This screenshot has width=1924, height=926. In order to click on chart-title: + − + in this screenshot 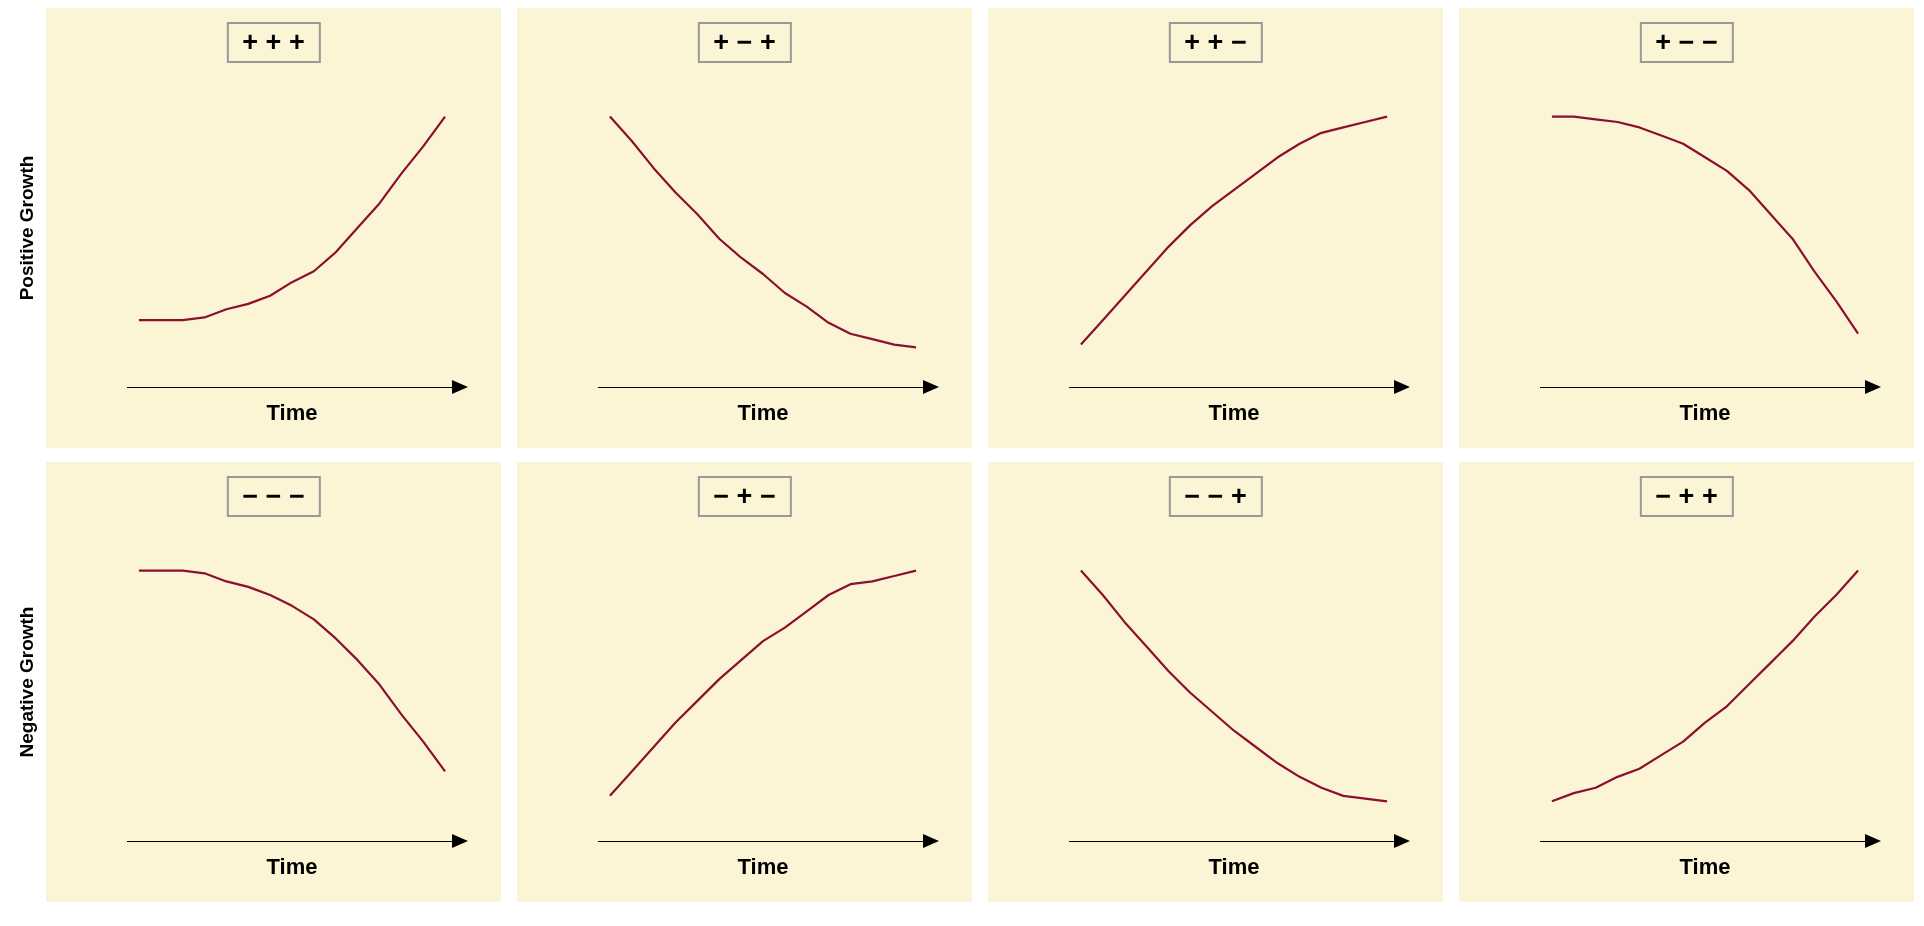, I will do `click(744, 42)`.